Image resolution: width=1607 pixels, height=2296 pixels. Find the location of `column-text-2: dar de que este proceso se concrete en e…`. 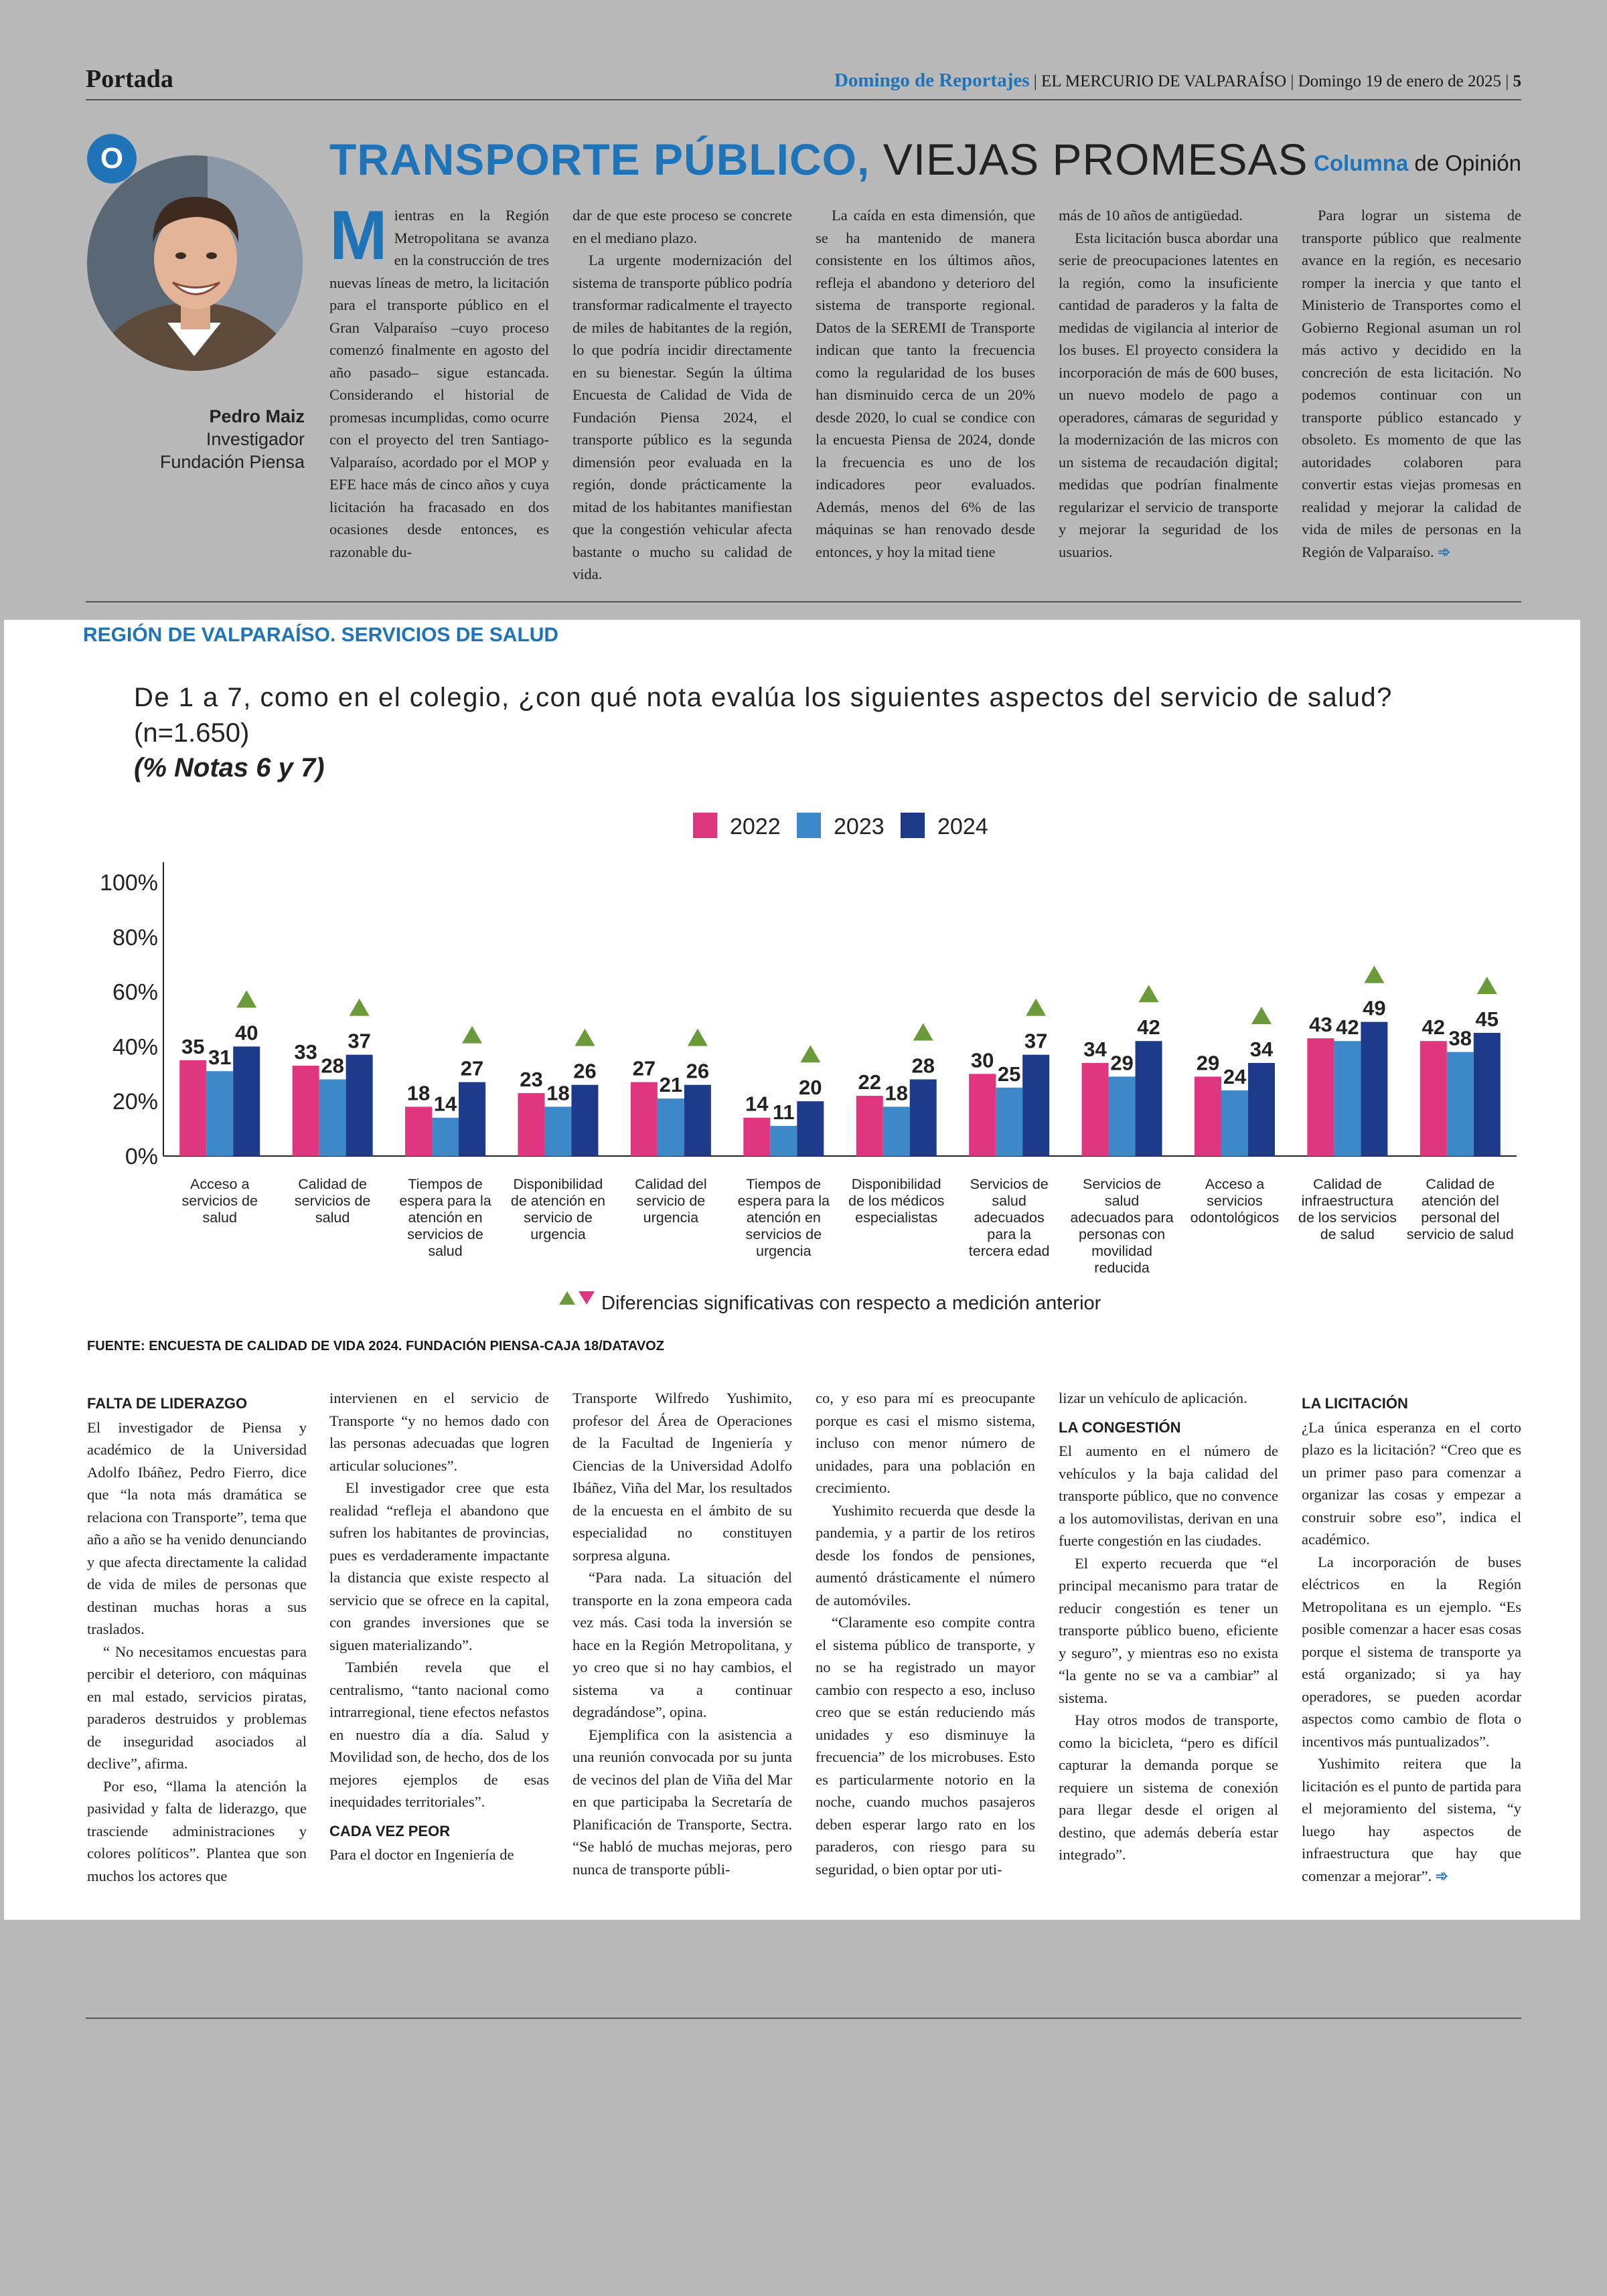

column-text-2: dar de que este proceso se concrete en e… is located at coordinates (682, 395).